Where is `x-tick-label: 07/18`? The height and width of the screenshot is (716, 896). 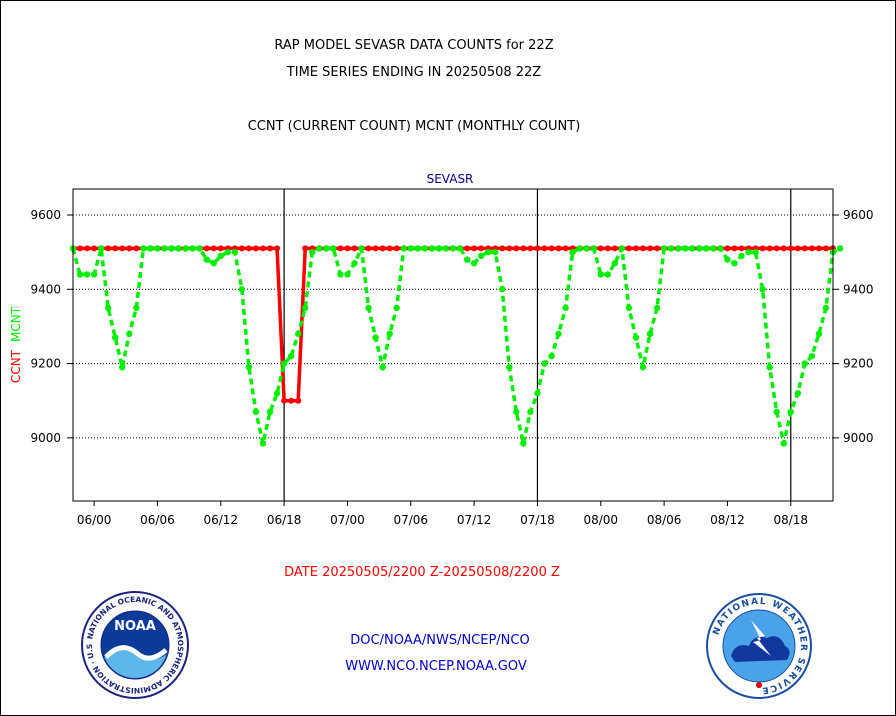
x-tick-label: 07/18 is located at coordinates (537, 520).